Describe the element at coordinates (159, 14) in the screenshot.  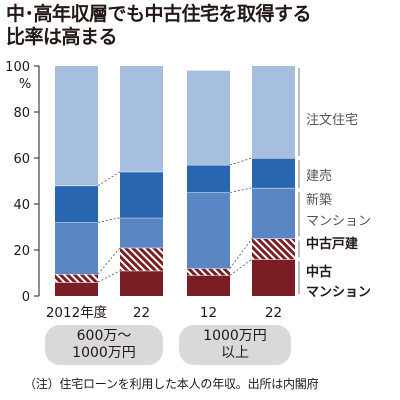
I see `chart-title-line-1: 中･高年収層でも中古住宅を取得する` at that location.